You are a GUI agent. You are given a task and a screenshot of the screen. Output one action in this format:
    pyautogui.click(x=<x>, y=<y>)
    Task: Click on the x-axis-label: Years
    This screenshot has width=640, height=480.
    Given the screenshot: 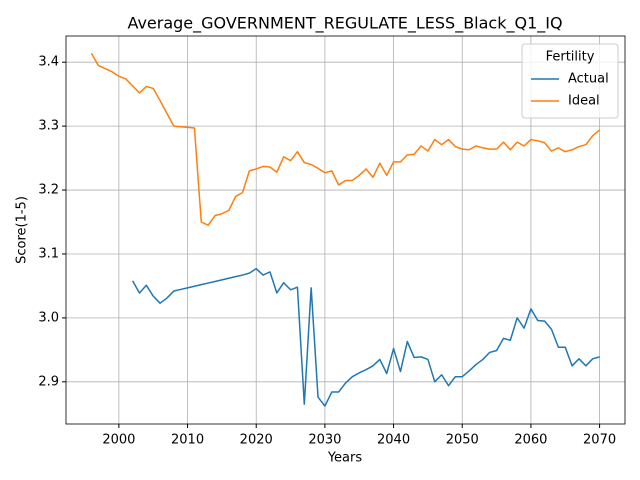 What is the action you would take?
    pyautogui.click(x=345, y=458)
    